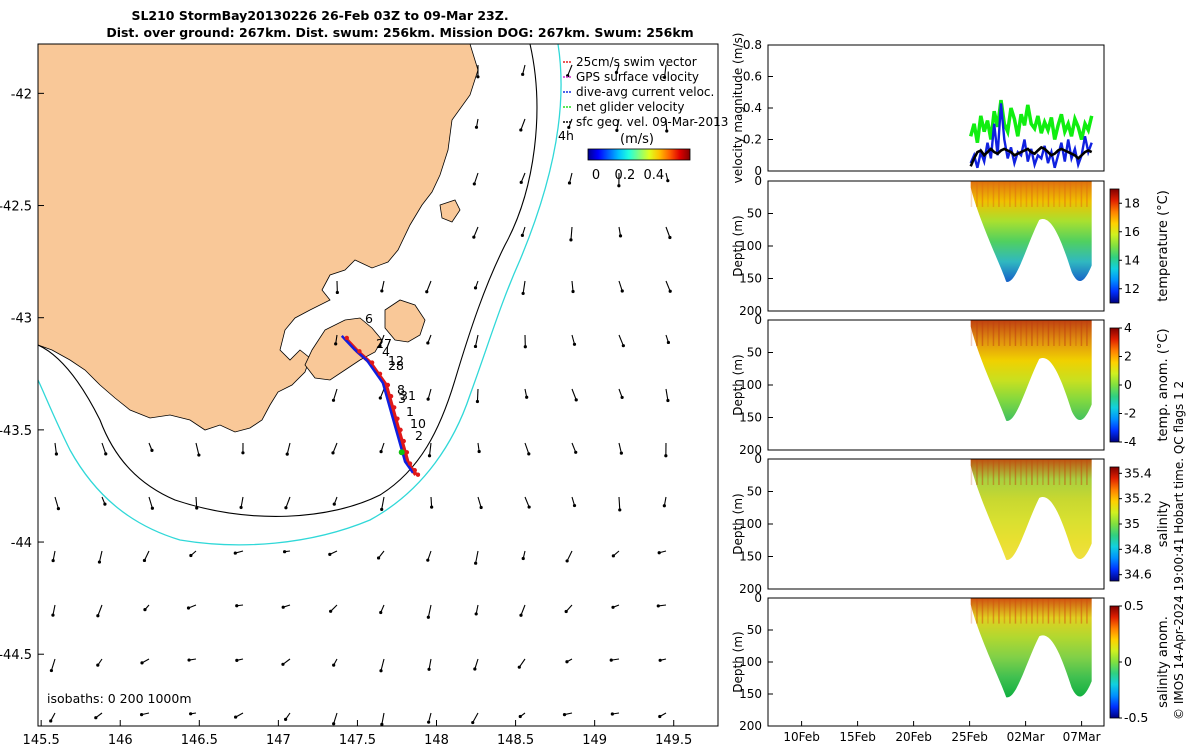  Describe the element at coordinates (515, 740) in the screenshot. I see `x-tick-label: 148.5` at that location.